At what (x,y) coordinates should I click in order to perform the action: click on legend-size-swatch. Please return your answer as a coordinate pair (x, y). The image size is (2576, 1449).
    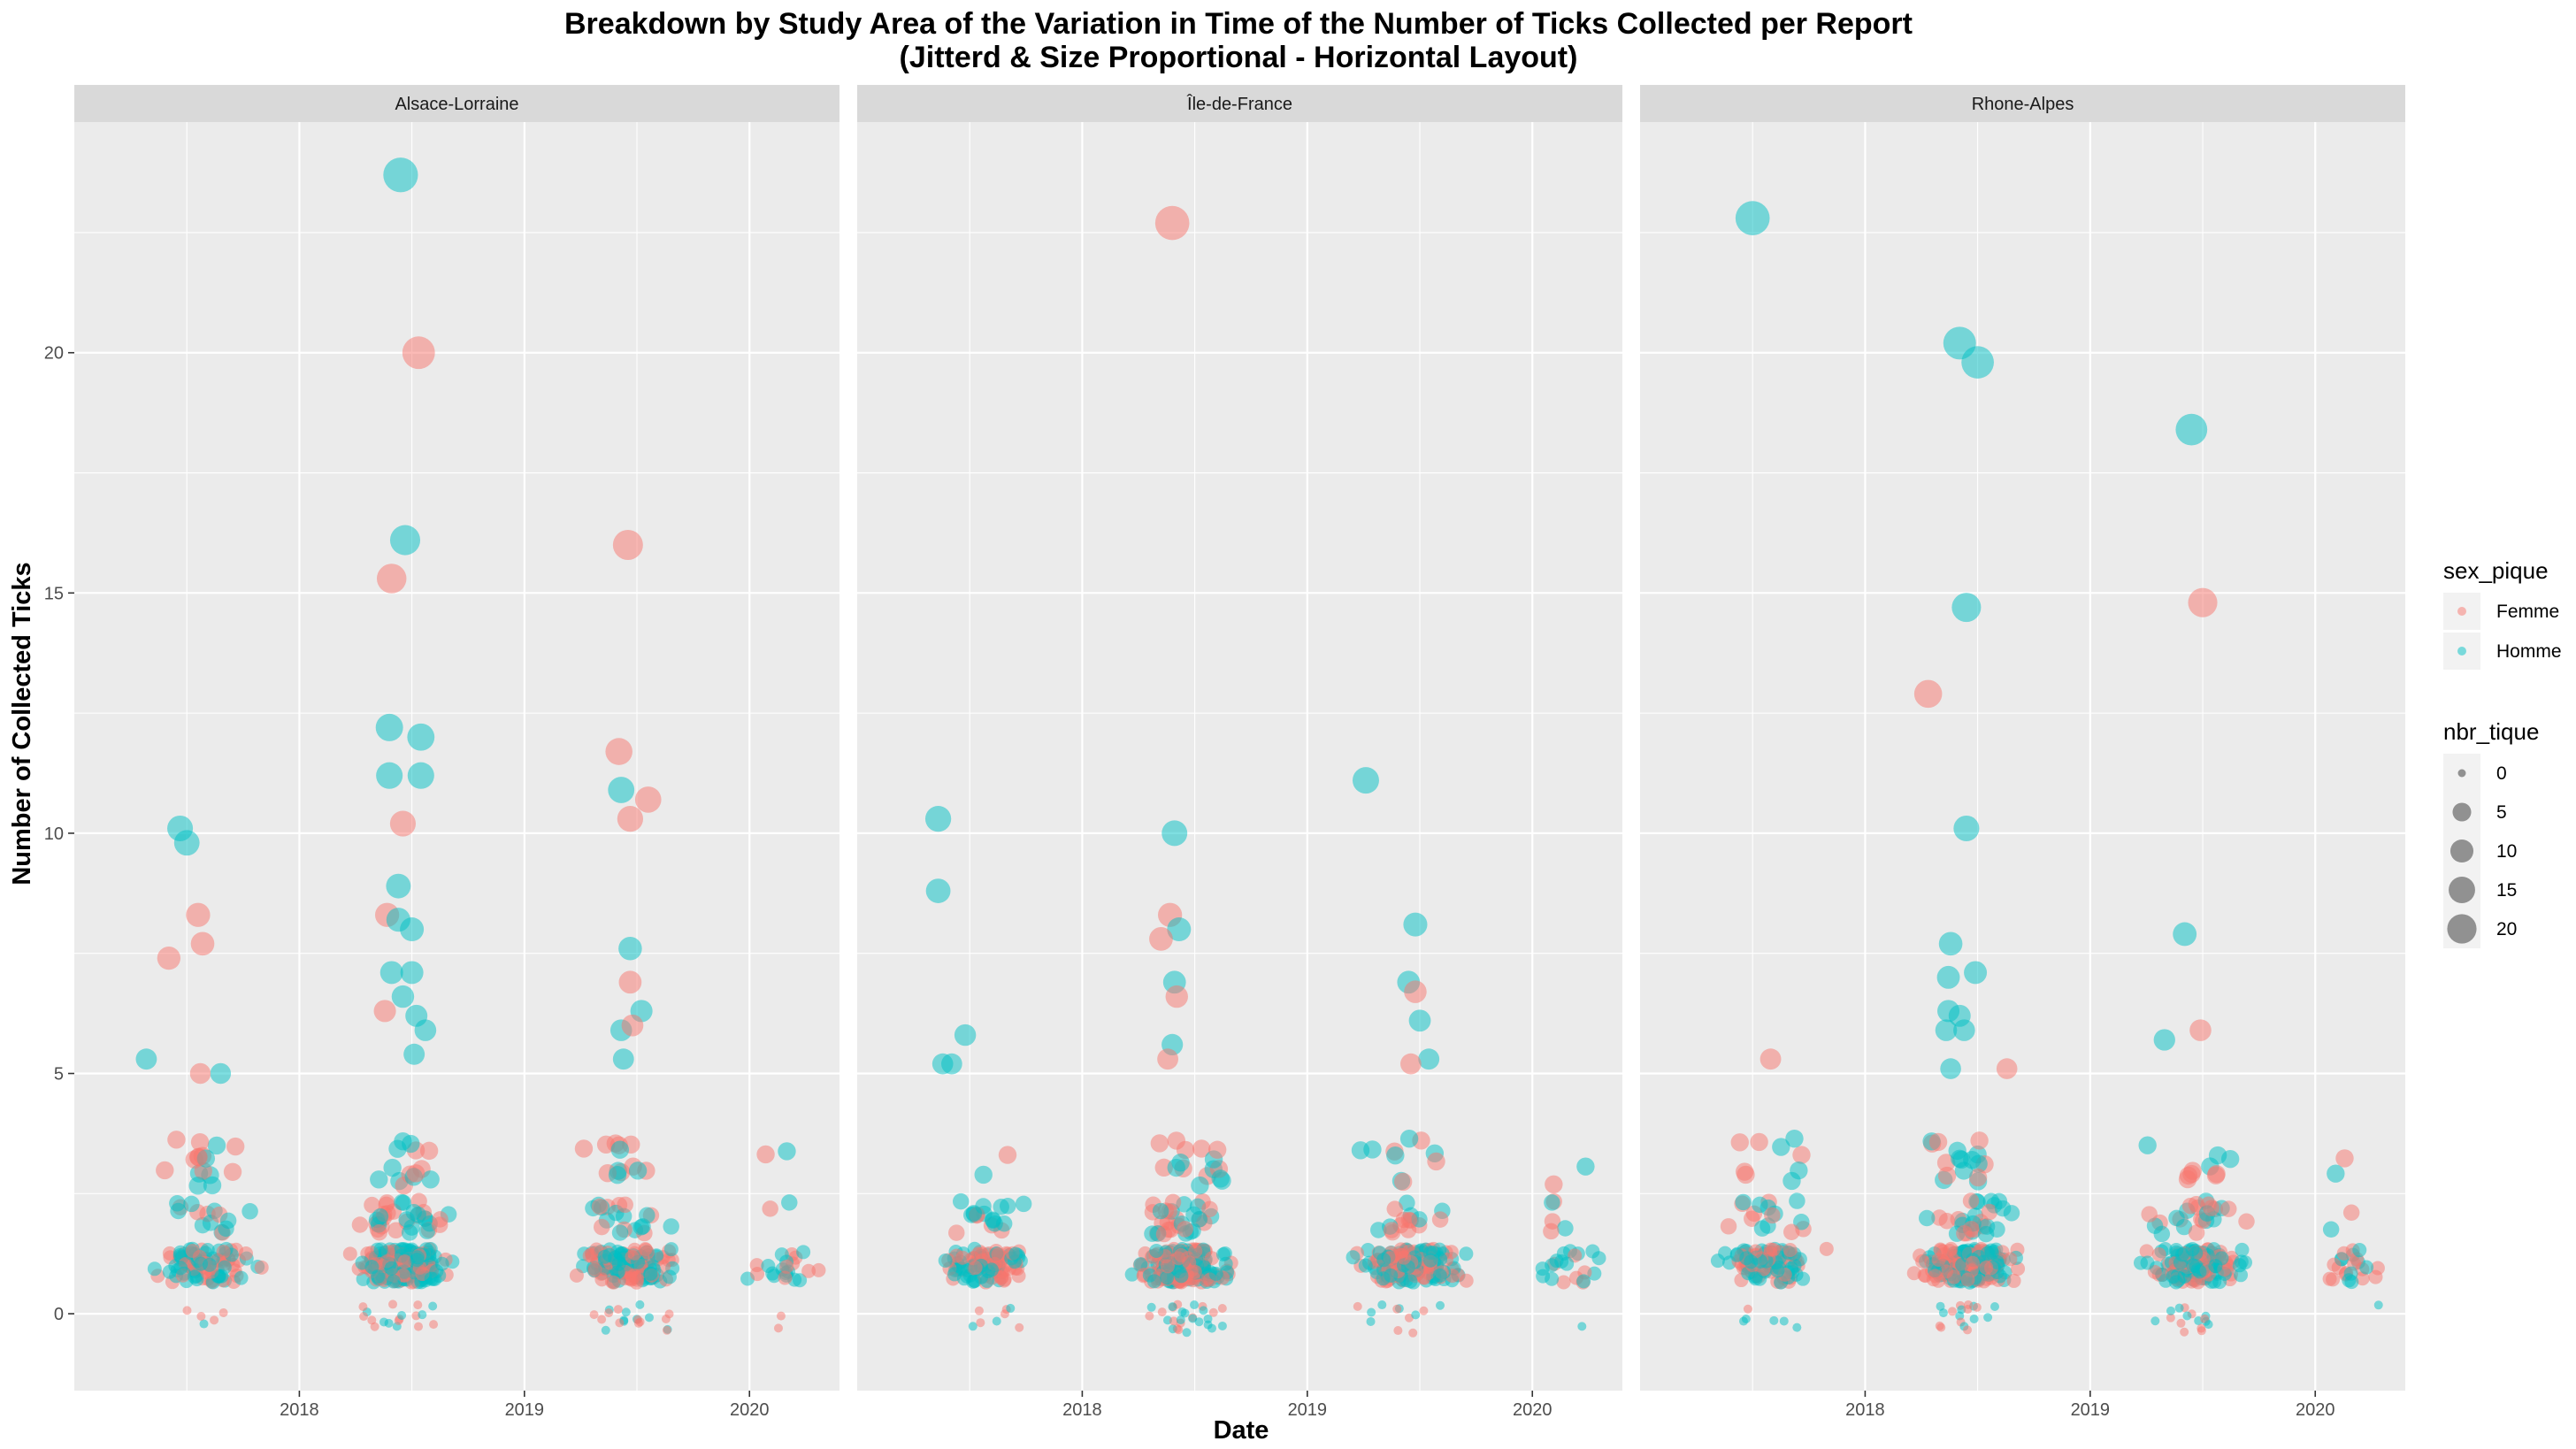
    Looking at the image, I should click on (2462, 812).